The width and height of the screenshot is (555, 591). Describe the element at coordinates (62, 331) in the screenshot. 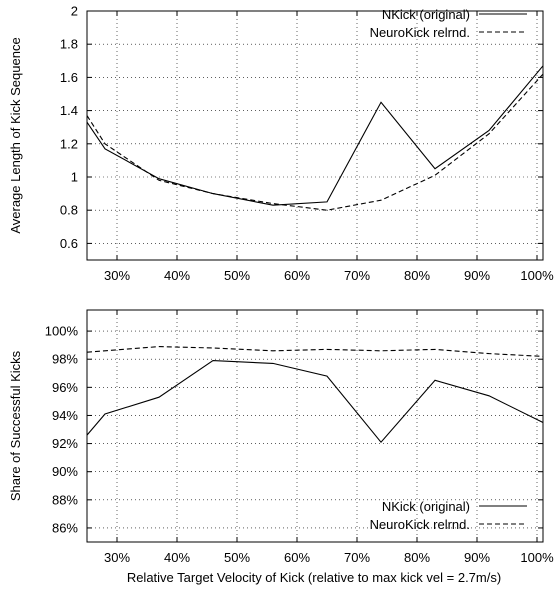

I see `y-tick-label: 100%` at that location.